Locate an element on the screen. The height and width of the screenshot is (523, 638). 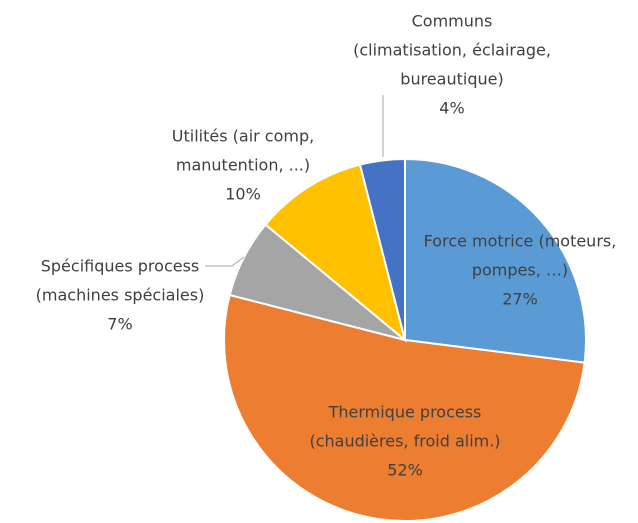
slice-label: Utilités (air comp, is located at coordinates (243, 136).